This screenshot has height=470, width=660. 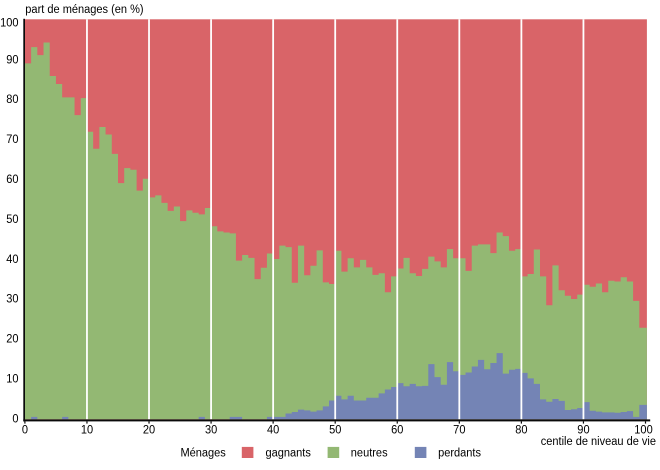 I want to click on svg-text: neutres, so click(x=369, y=453).